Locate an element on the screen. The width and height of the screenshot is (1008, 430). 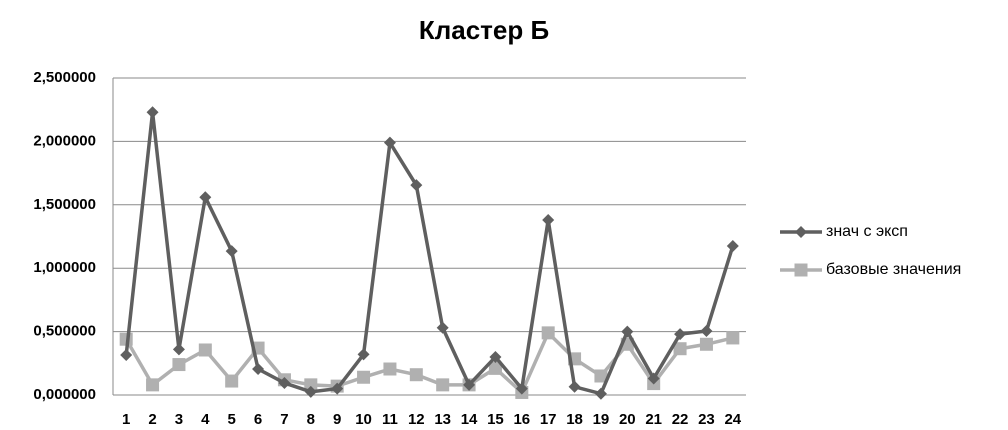
y-tick-label: 2,500000 is located at coordinates (64, 77).